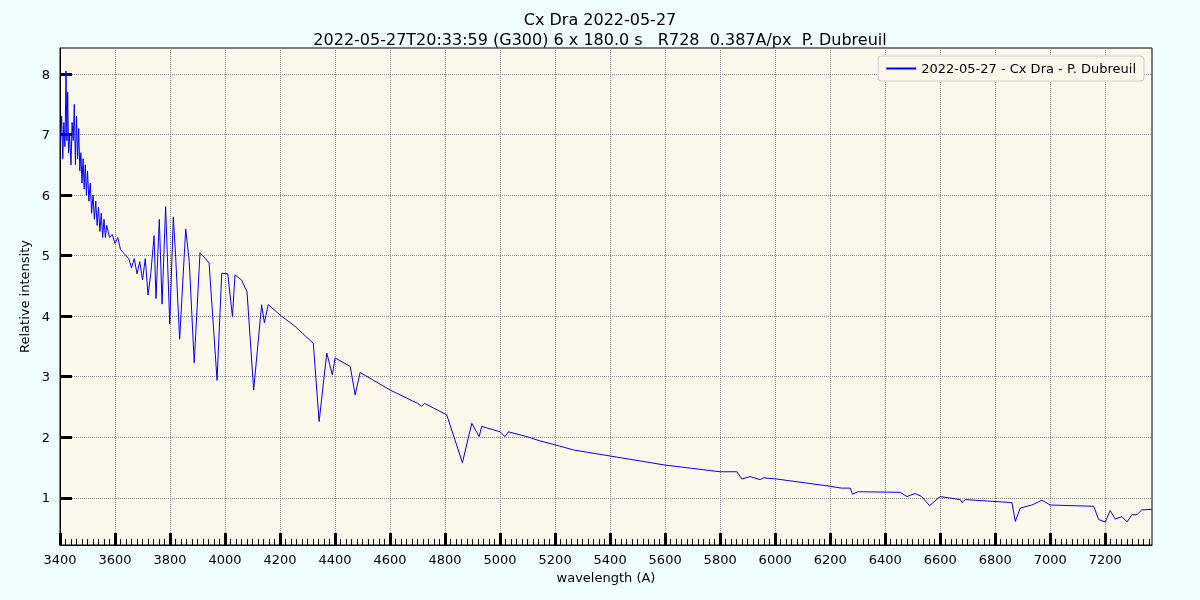 Image resolution: width=1200 pixels, height=600 pixels. What do you see at coordinates (45, 74) in the screenshot?
I see `y-tick-label: 8` at bounding box center [45, 74].